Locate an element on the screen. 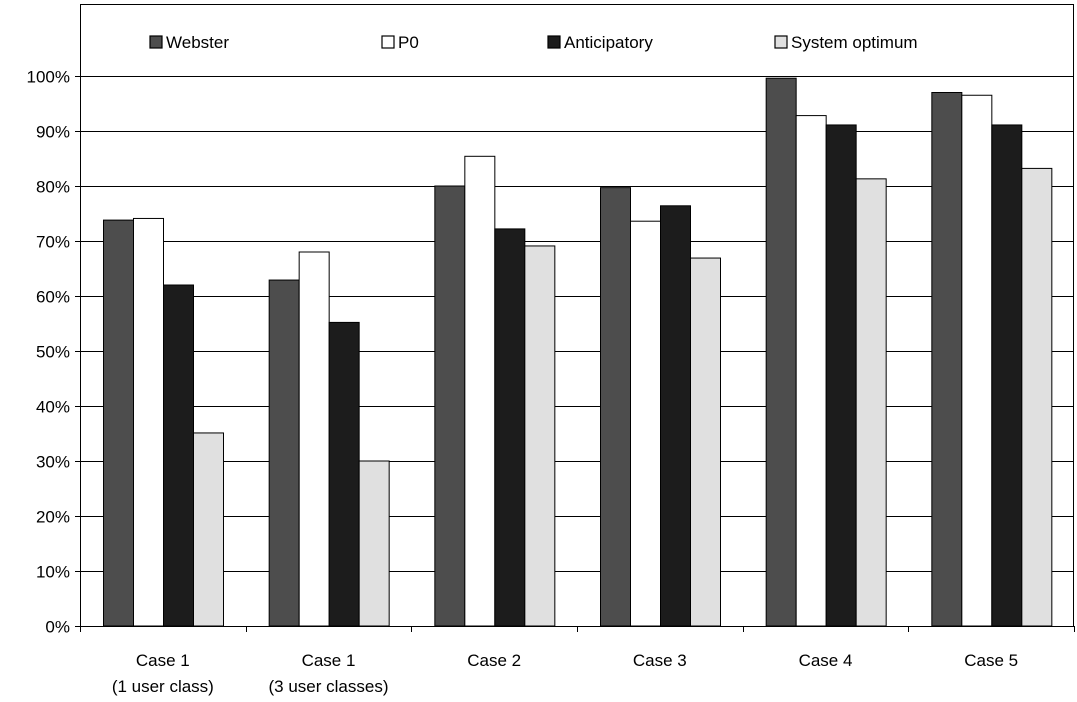 This screenshot has height=702, width=1077. y-tick-label: 40% is located at coordinates (53, 407).